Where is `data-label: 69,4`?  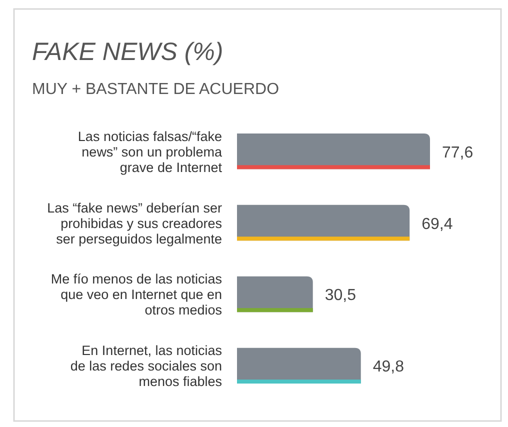 data-label: 69,4 is located at coordinates (437, 224).